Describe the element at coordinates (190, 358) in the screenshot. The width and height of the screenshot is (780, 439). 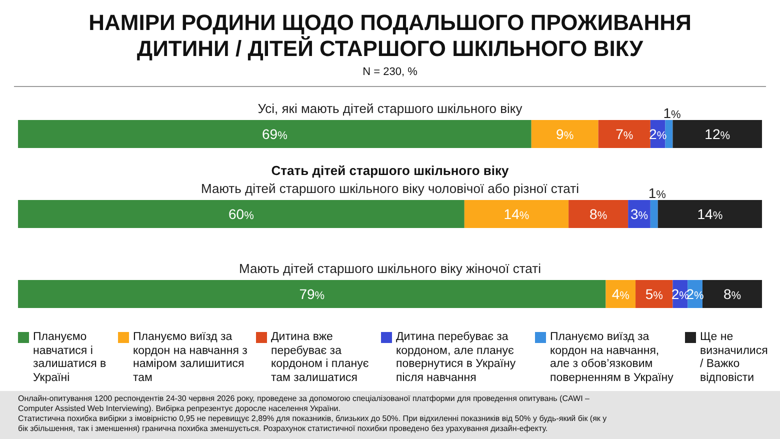
I see `legend-label: Плануємо виїзд за кордон на навчання з наміром залишитися там` at that location.